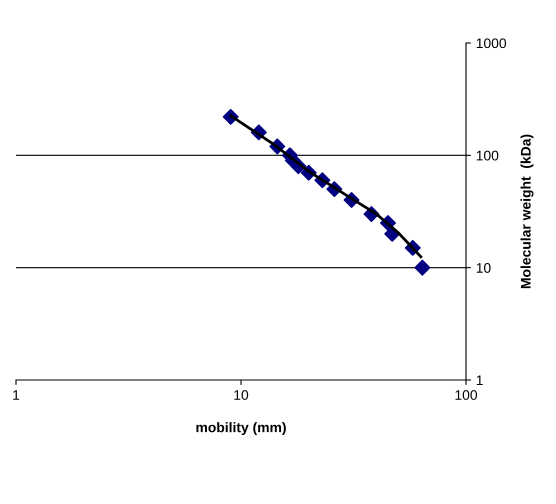 The width and height of the screenshot is (556, 504). Describe the element at coordinates (241, 395) in the screenshot. I see `x-tick-label: 10` at that location.